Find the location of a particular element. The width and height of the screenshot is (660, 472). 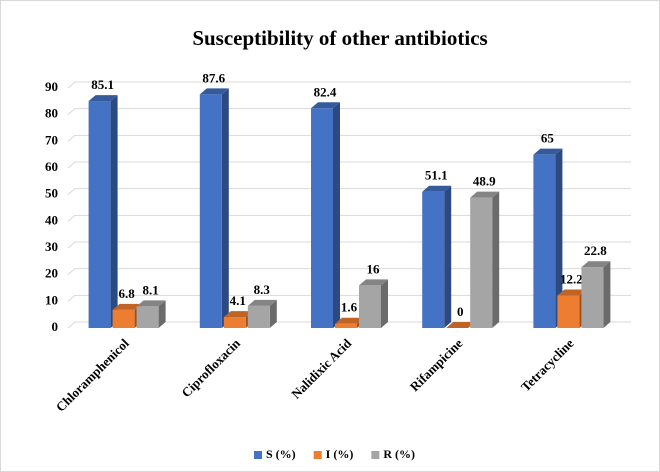

legend-label: R (%) is located at coordinates (399, 454).